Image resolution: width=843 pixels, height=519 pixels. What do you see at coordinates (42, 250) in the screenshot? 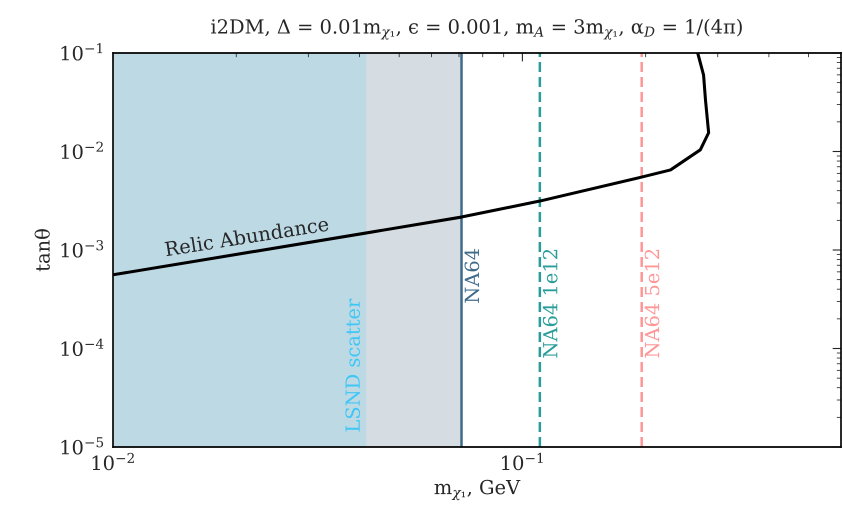
I see `y-axis-title: tanθ` at bounding box center [42, 250].